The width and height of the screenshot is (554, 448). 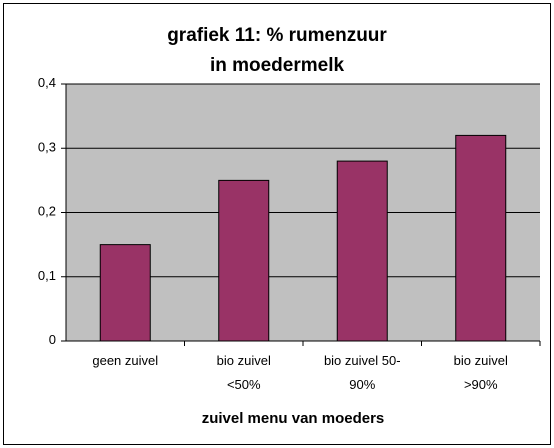 I want to click on y-tick-label: 0,2, so click(x=47, y=211).